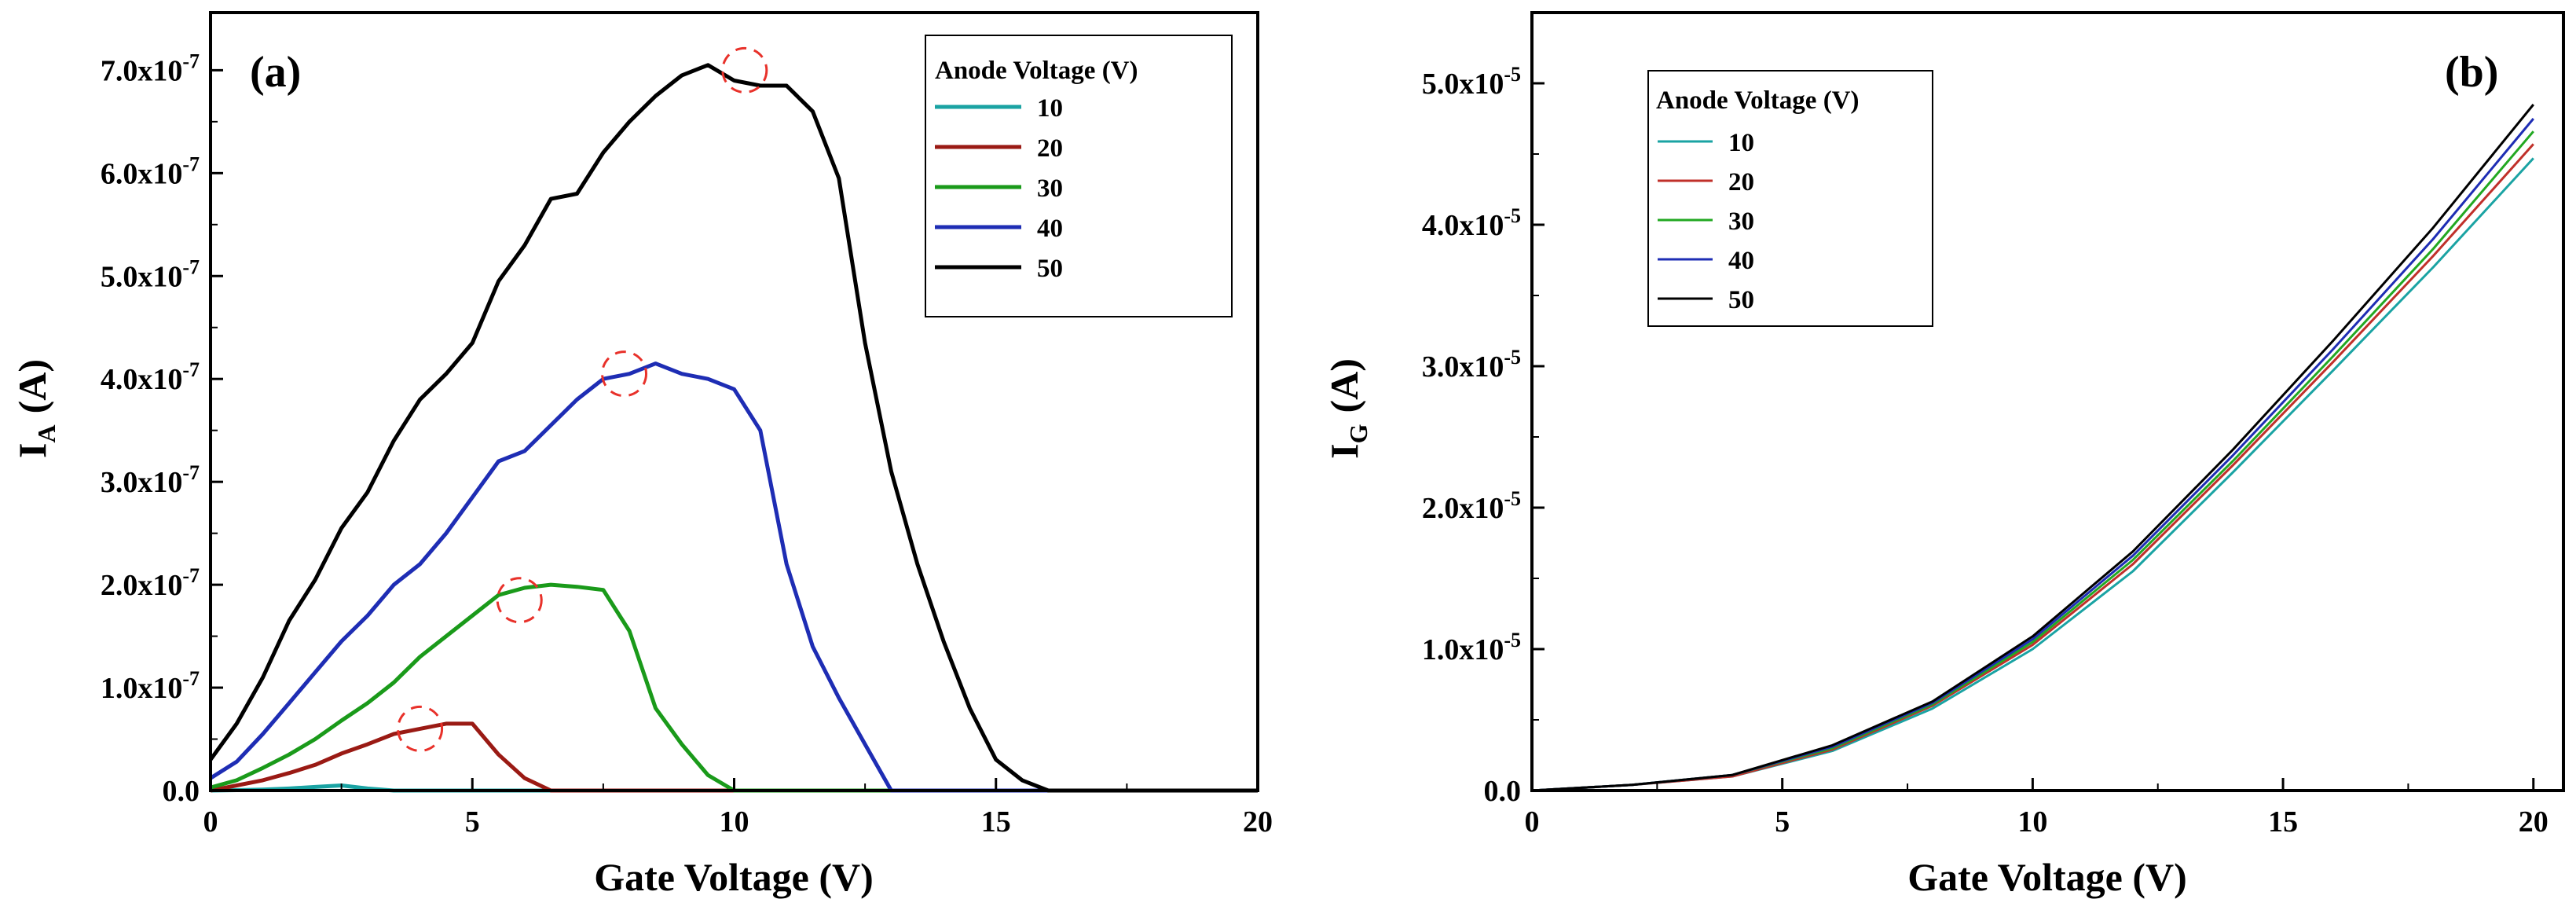 This screenshot has width=2576, height=910. What do you see at coordinates (1741, 221) in the screenshot?
I see `panel-b-legend-label-30: 30` at bounding box center [1741, 221].